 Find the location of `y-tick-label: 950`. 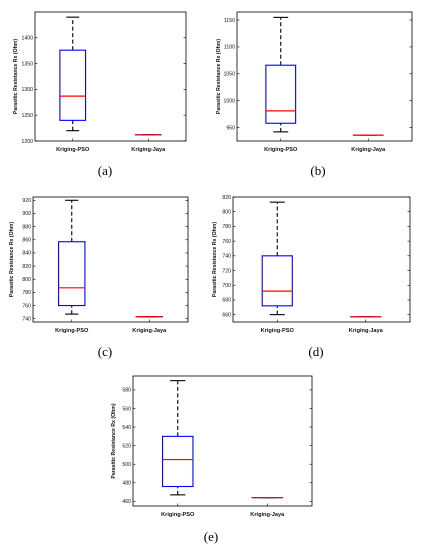

y-tick-label: 950 is located at coordinates (230, 128).